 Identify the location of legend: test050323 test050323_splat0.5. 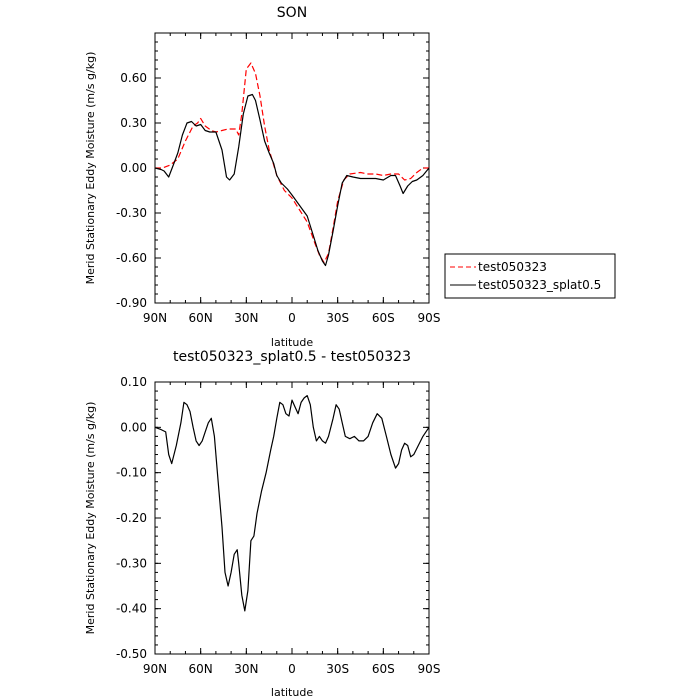
(530, 276).